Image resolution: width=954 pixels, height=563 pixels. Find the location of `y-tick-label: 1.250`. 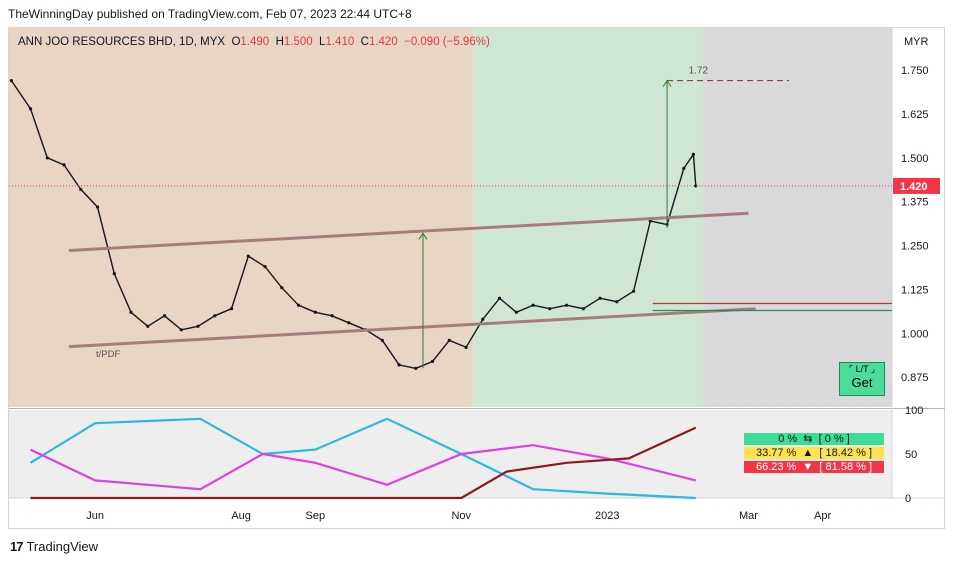

y-tick-label: 1.250 is located at coordinates (915, 247).